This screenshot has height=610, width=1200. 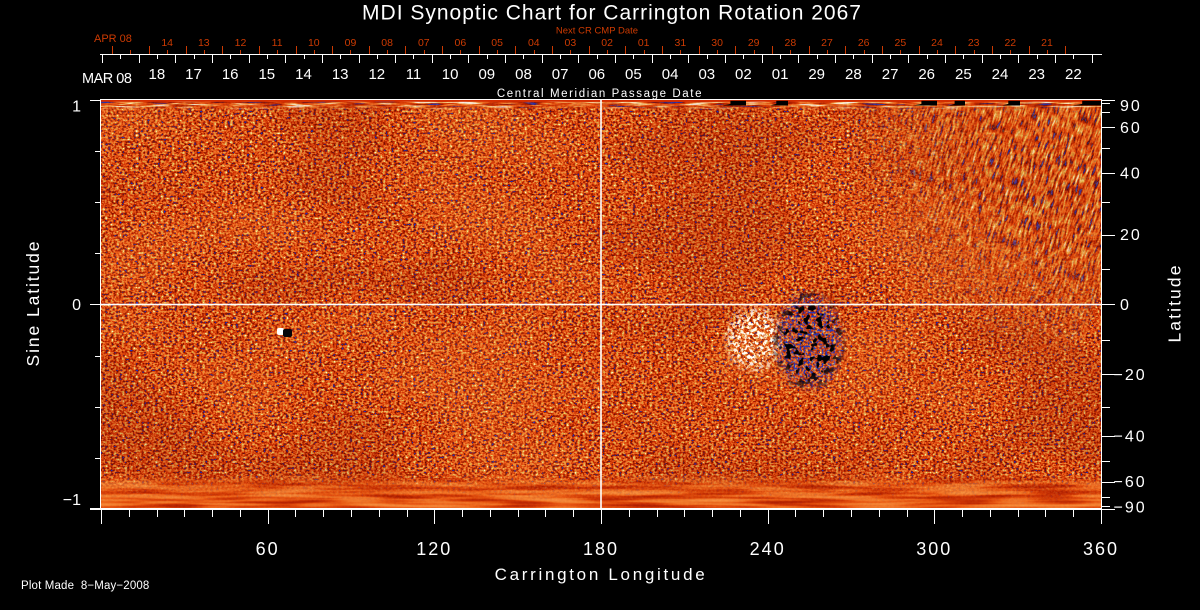 I want to click on svg-text: 180, so click(x=601, y=549).